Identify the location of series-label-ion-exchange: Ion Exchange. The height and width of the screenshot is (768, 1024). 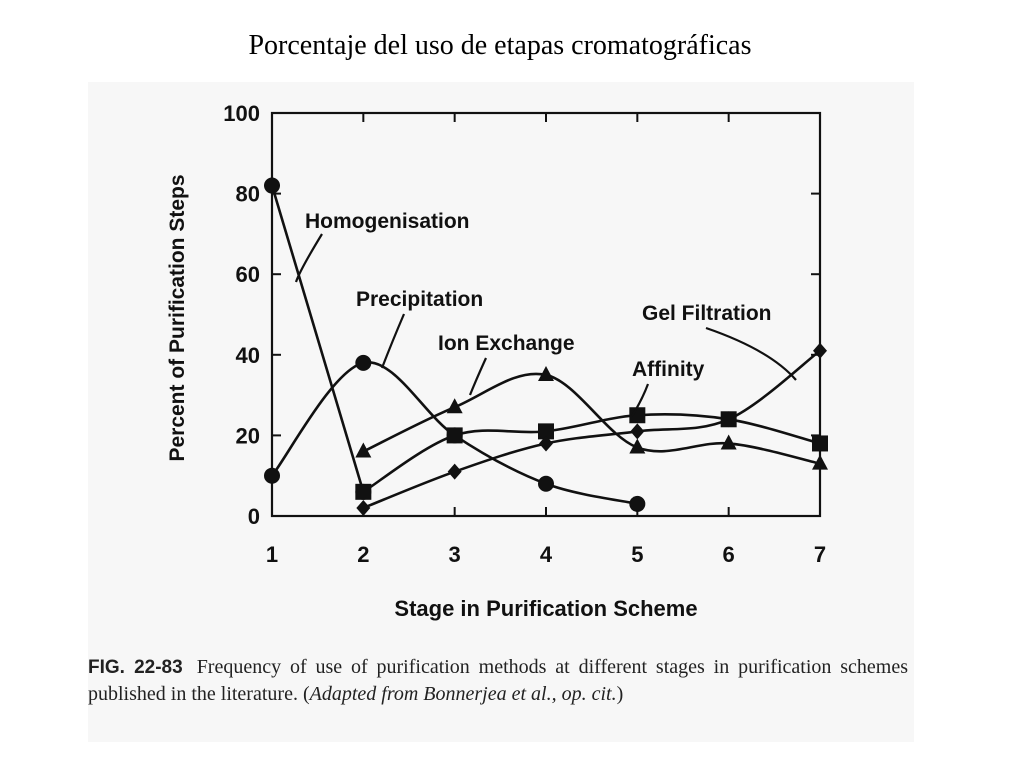
(506, 343).